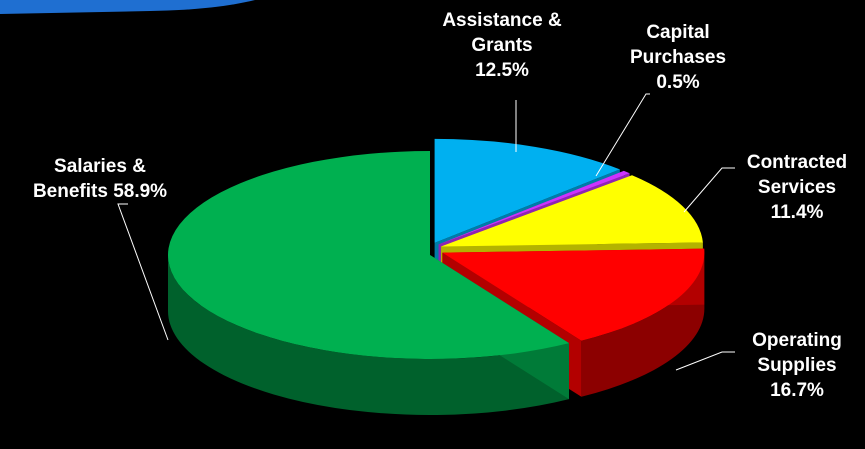  I want to click on label-capital-purchases: Capital Purchases 0.5%, so click(678, 57).